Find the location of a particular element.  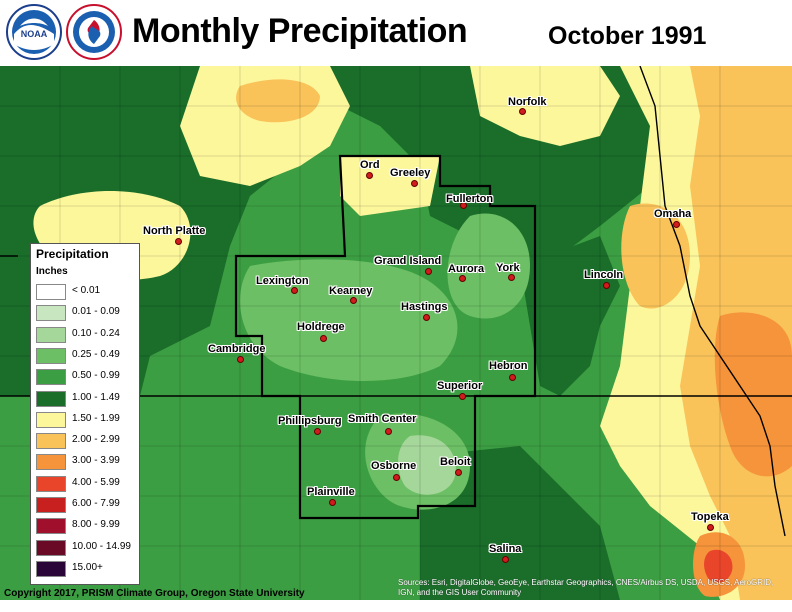

legend-label: 1.00 - 1.49 is located at coordinates (96, 397).